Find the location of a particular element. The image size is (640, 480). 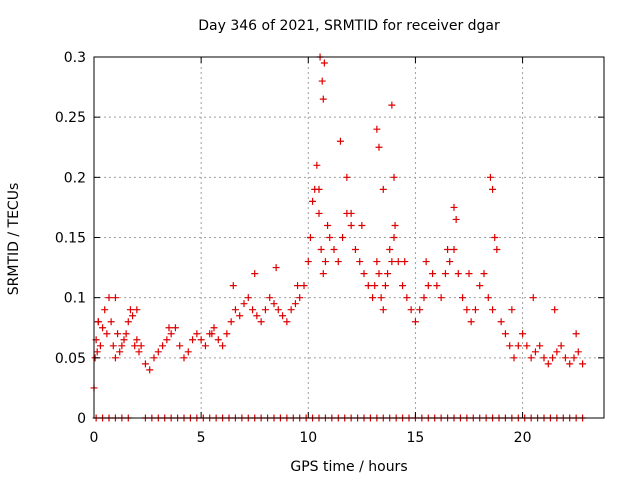

y-tick-label: 0.05 is located at coordinates (70, 359).